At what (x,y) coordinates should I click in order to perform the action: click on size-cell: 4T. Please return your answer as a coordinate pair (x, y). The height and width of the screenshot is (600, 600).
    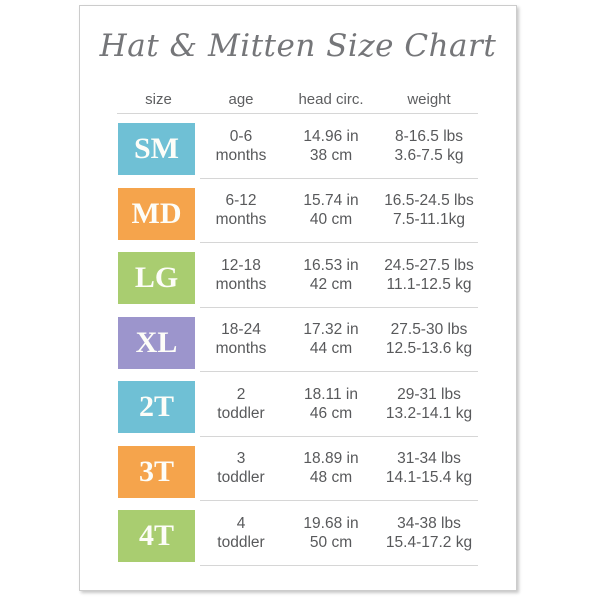
    Looking at the image, I should click on (158, 533).